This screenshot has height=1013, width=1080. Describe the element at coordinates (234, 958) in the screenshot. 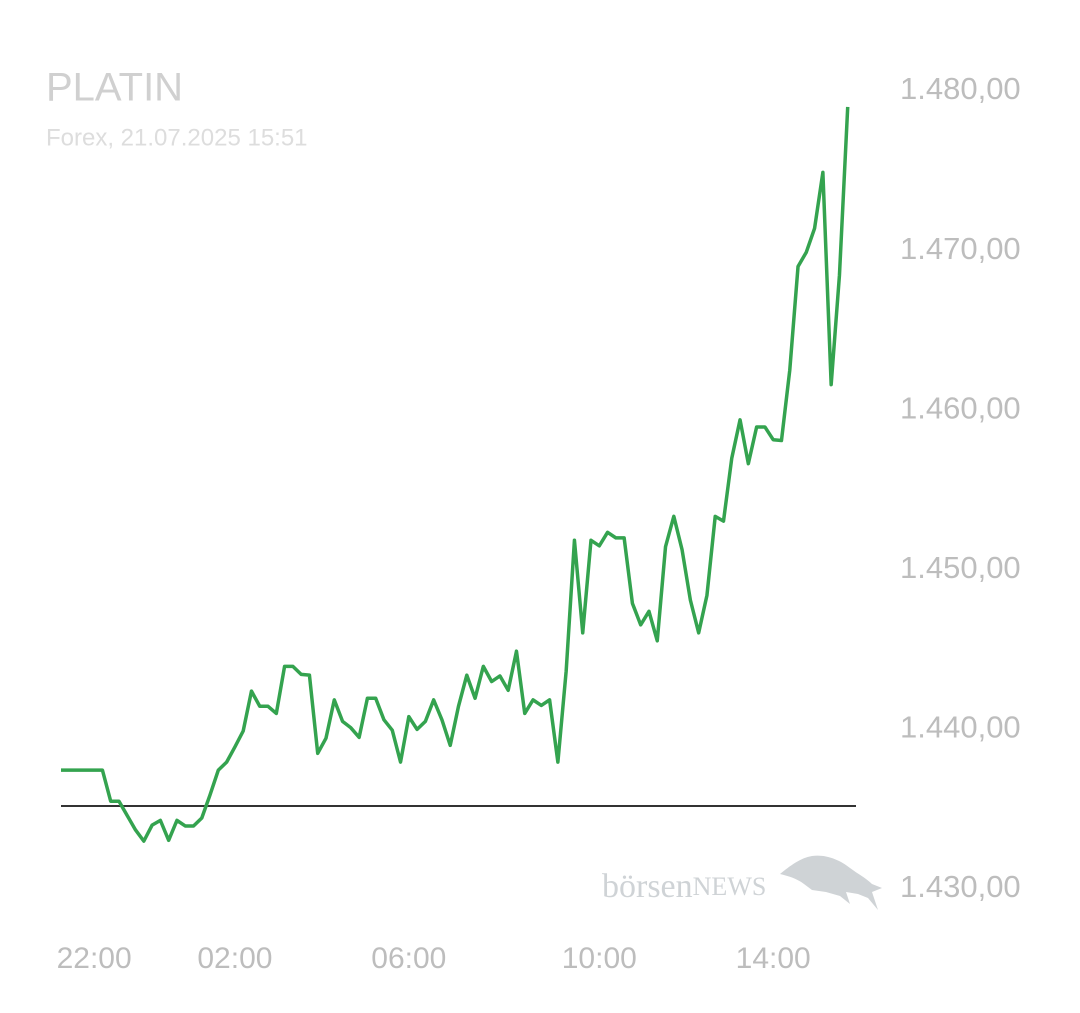

I see `x-tick-label: 02:00` at that location.